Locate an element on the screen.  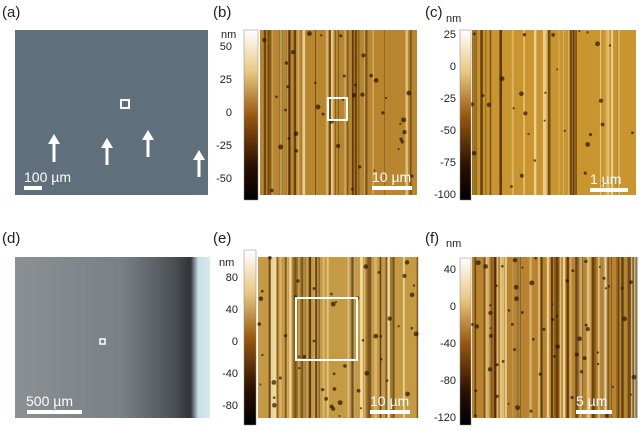
panel-label: (e) is located at coordinates (222, 238).